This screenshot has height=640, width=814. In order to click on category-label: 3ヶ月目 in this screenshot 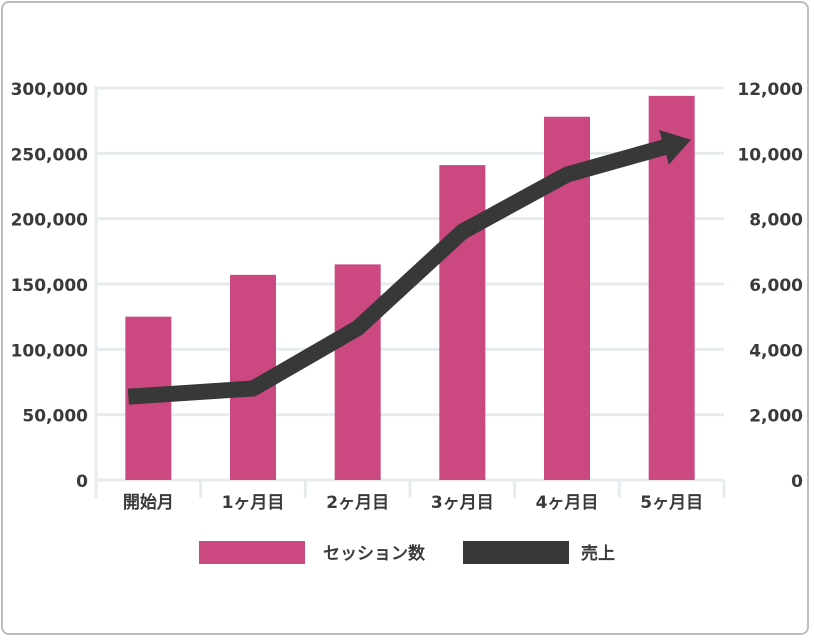, I will do `click(462, 503)`.